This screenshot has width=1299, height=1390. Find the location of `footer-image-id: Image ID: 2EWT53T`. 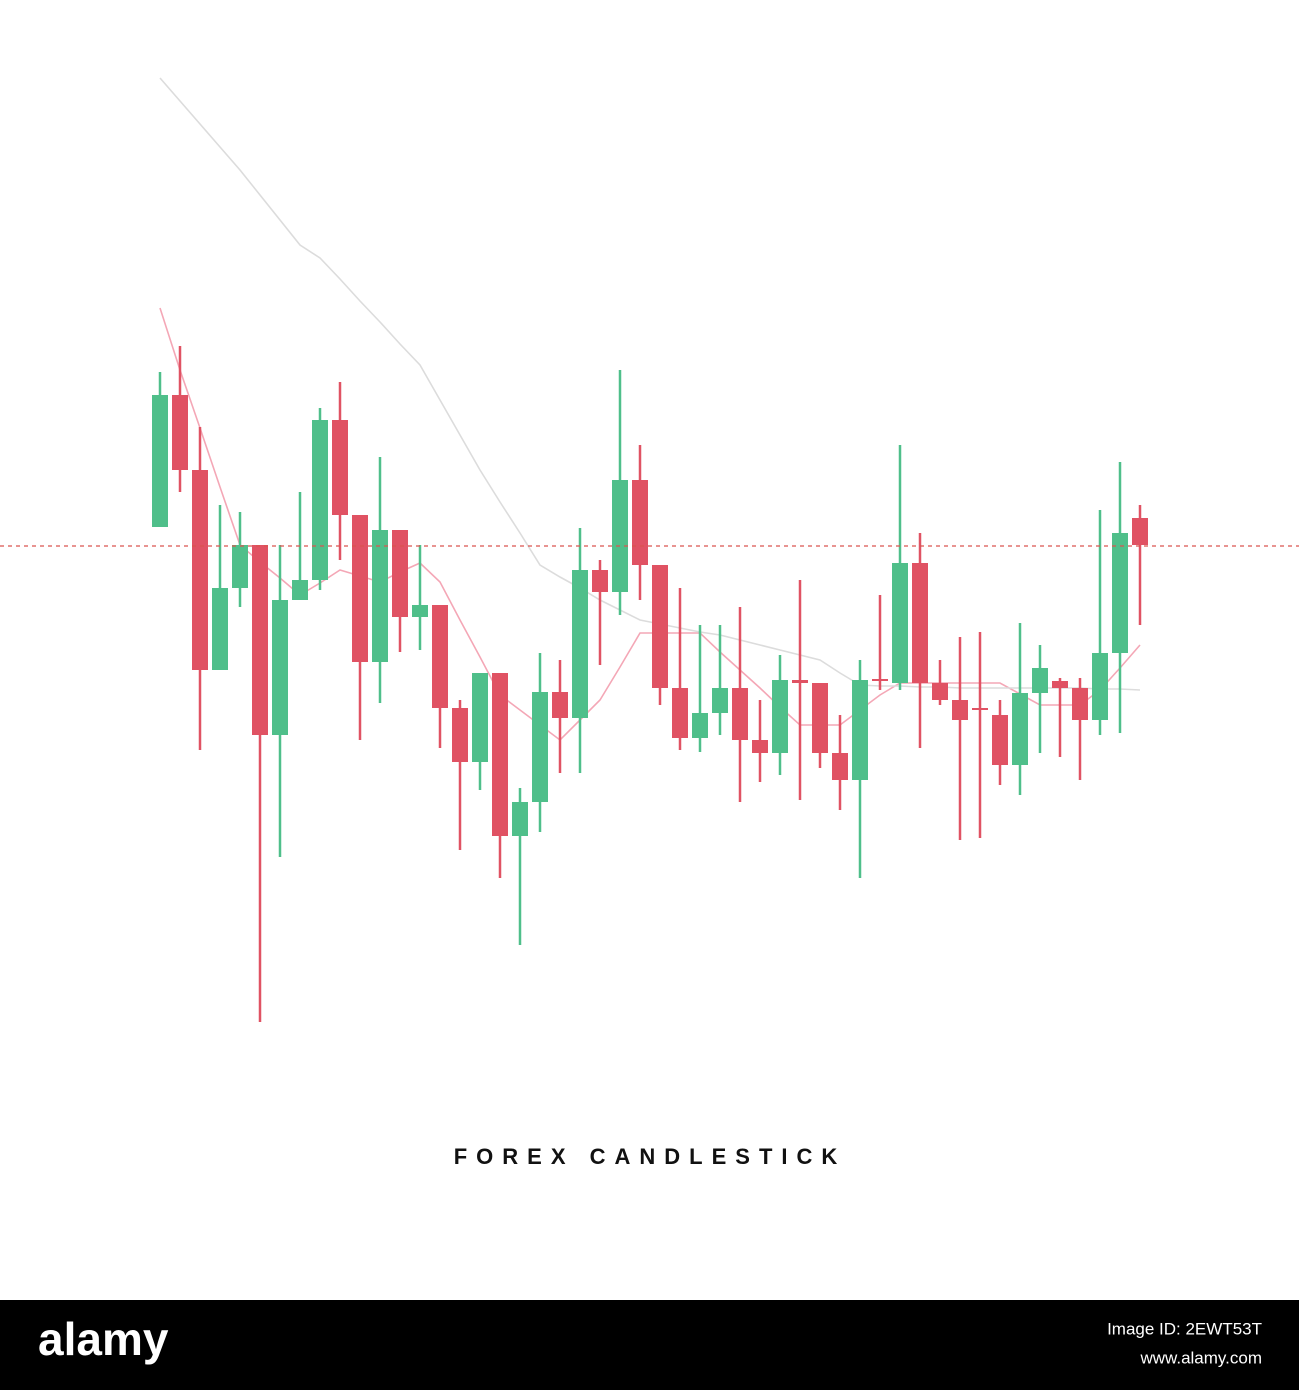

footer-image-id: Image ID: 2EWT53T is located at coordinates (1184, 1328).